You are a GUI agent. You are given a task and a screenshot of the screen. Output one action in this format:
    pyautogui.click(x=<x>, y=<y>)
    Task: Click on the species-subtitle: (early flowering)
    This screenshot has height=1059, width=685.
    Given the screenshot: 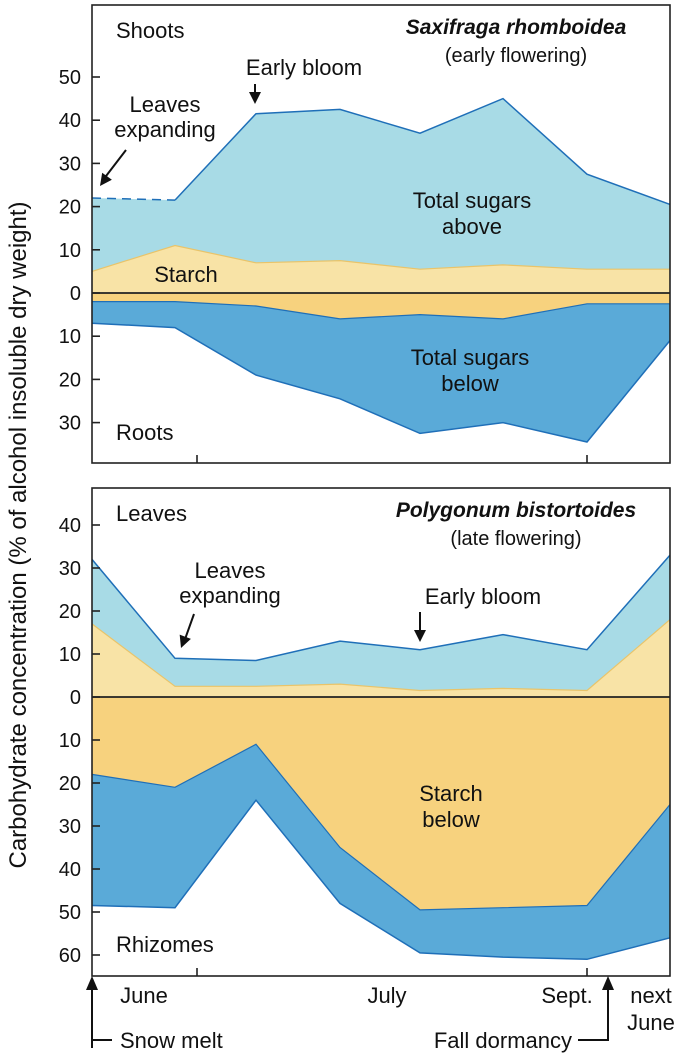 What is the action you would take?
    pyautogui.click(x=516, y=56)
    